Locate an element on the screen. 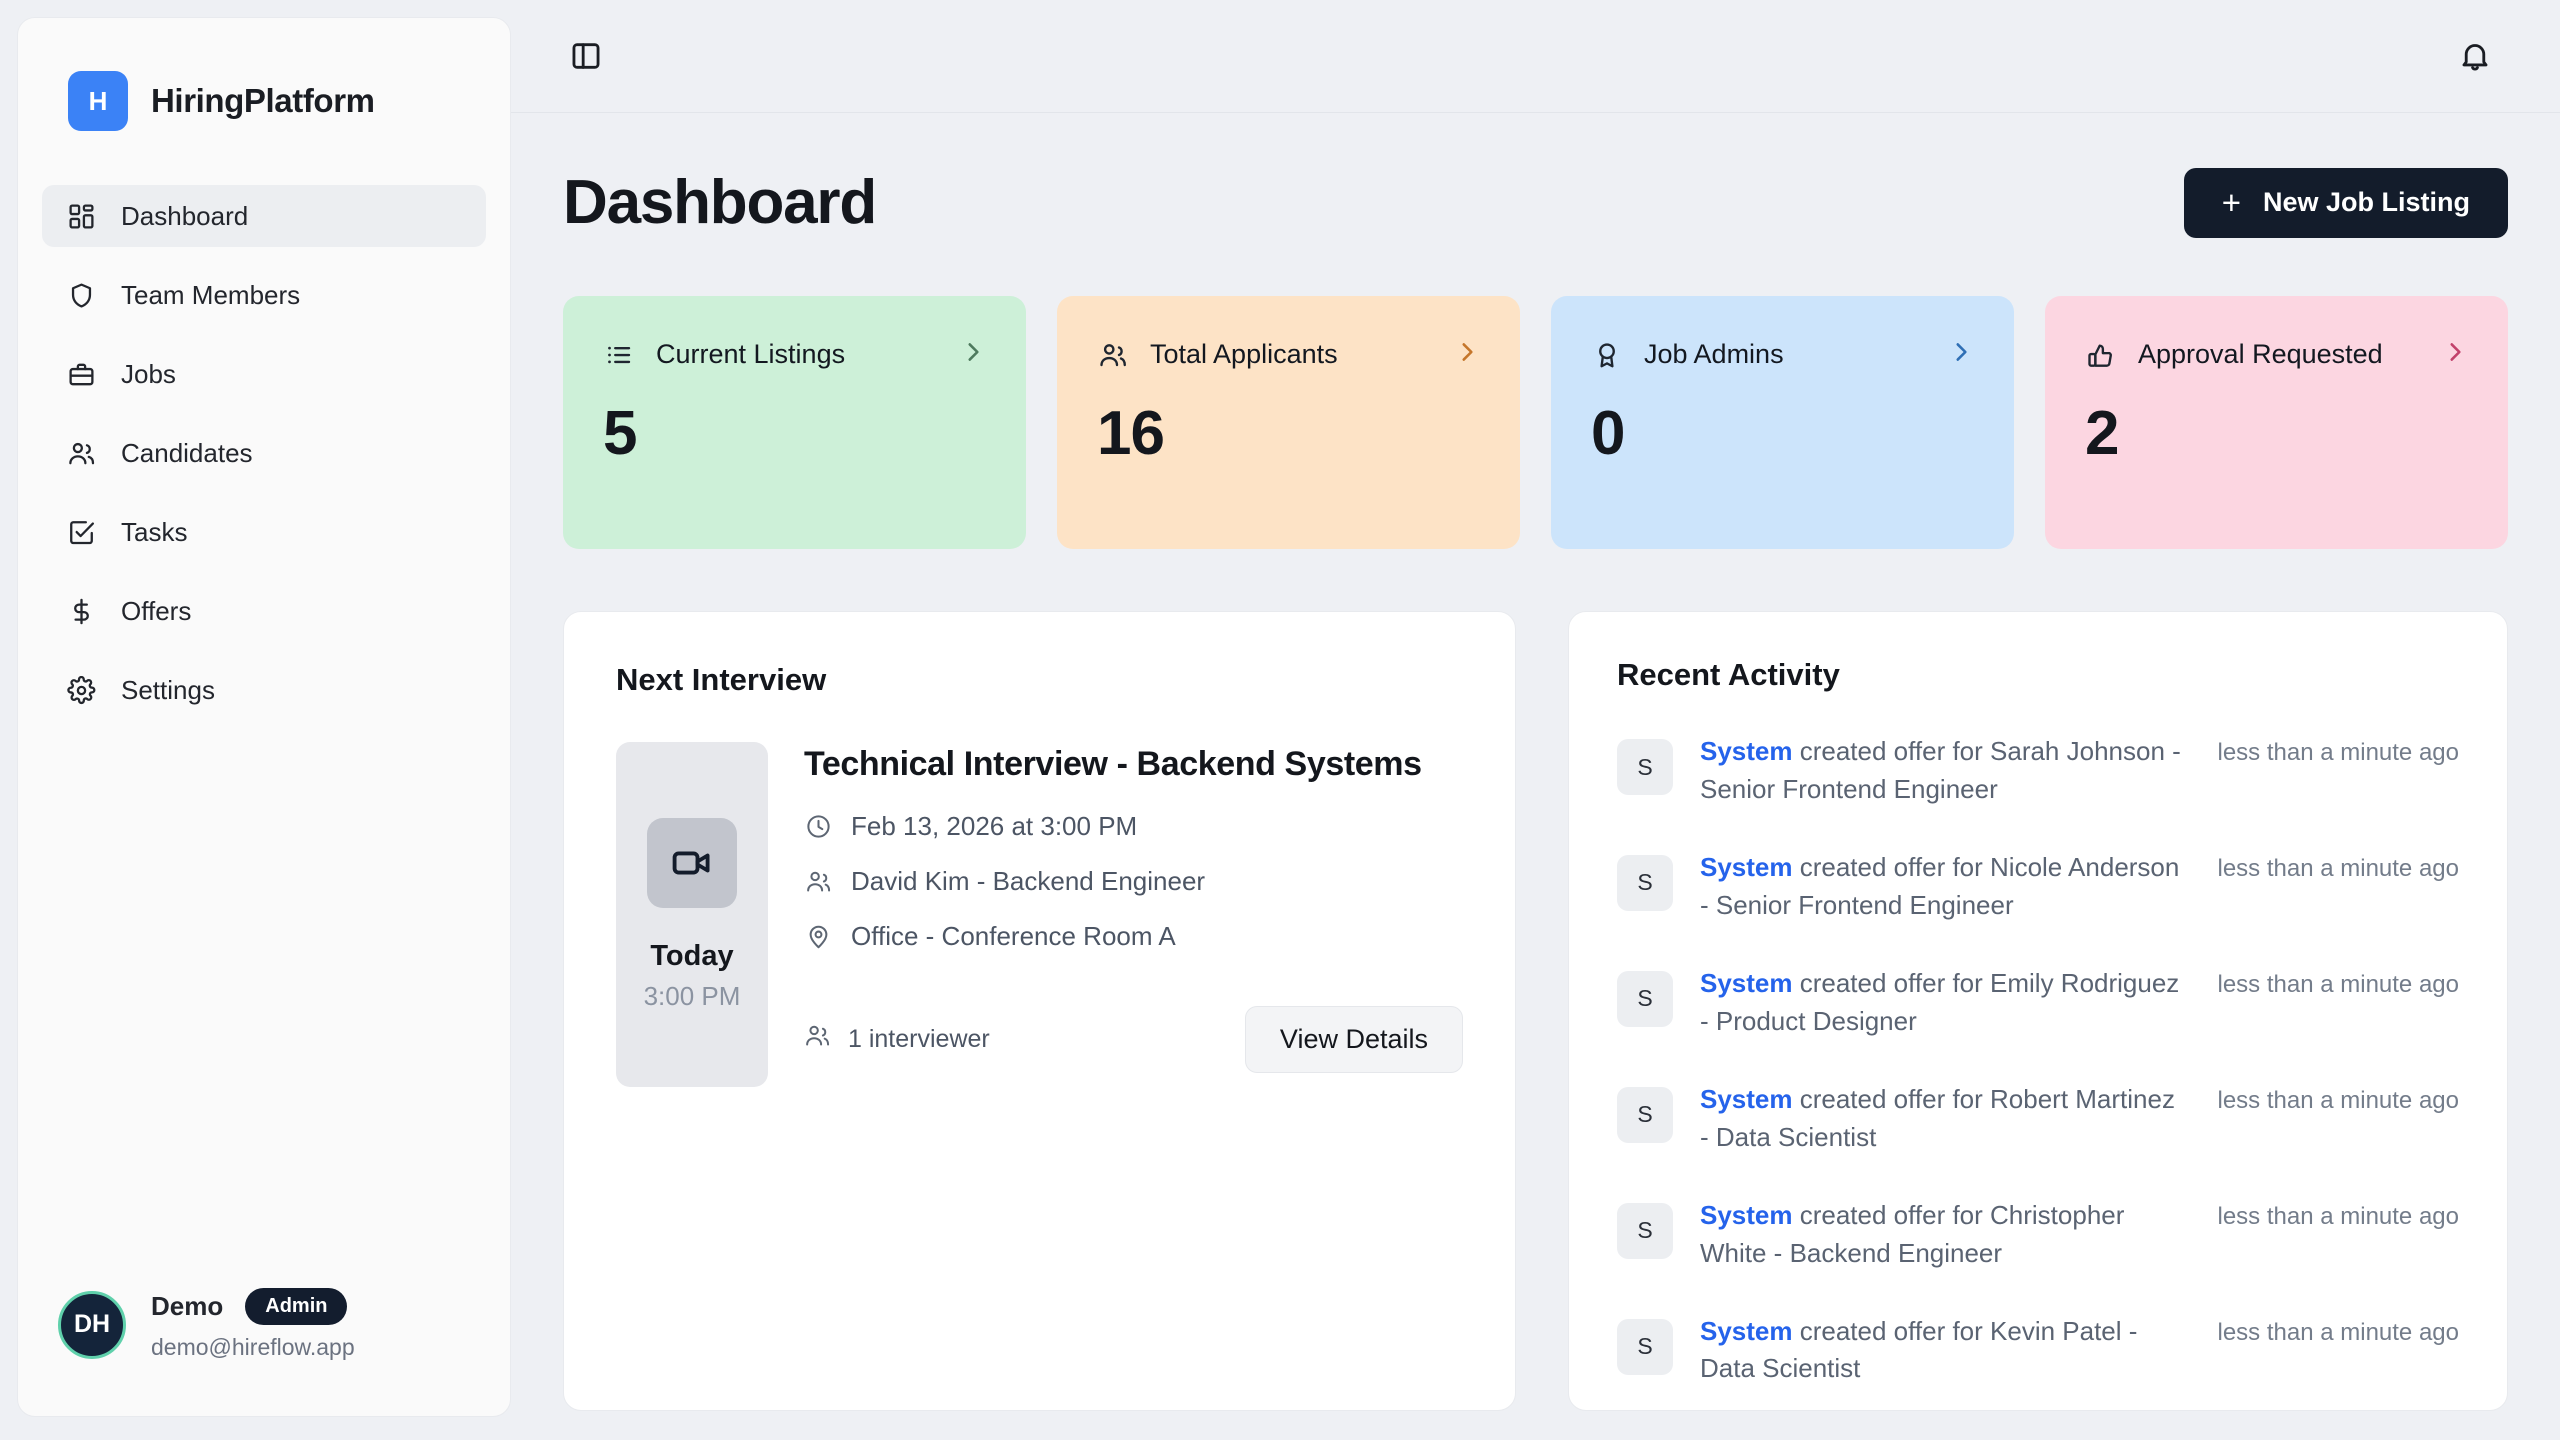 The image size is (2560, 1440). users-icon is located at coordinates (818, 881).